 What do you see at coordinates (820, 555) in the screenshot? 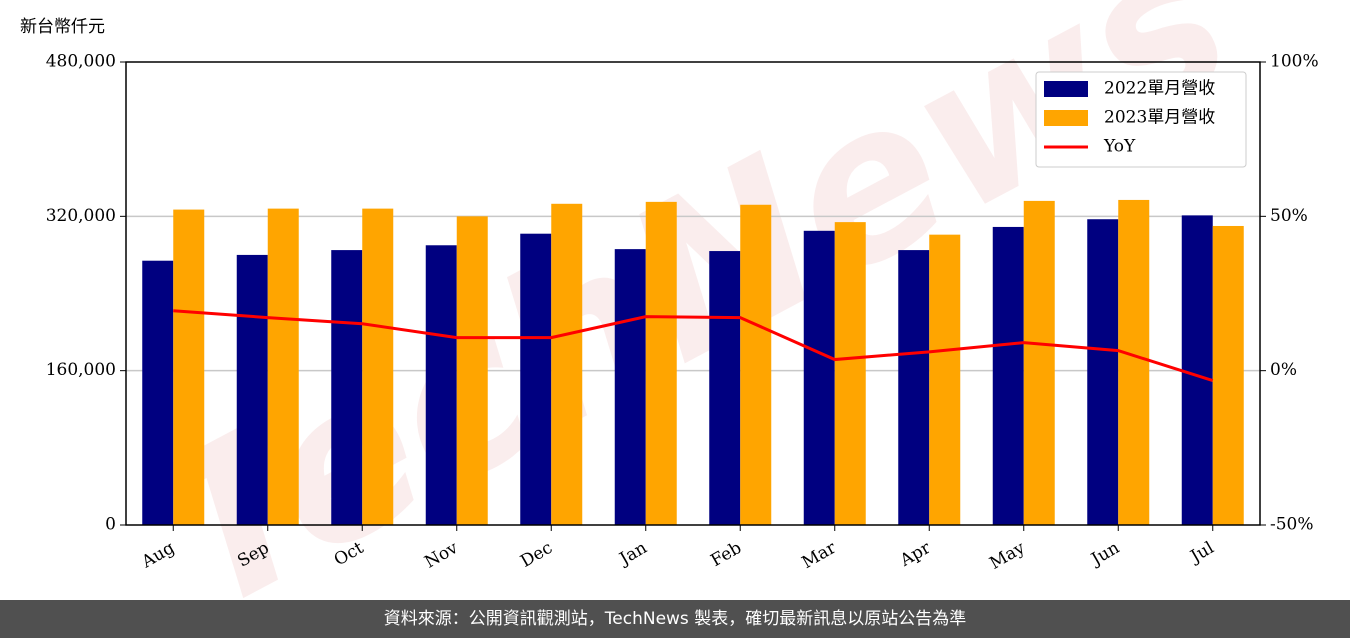
I see `x-tick-label: Mar` at bounding box center [820, 555].